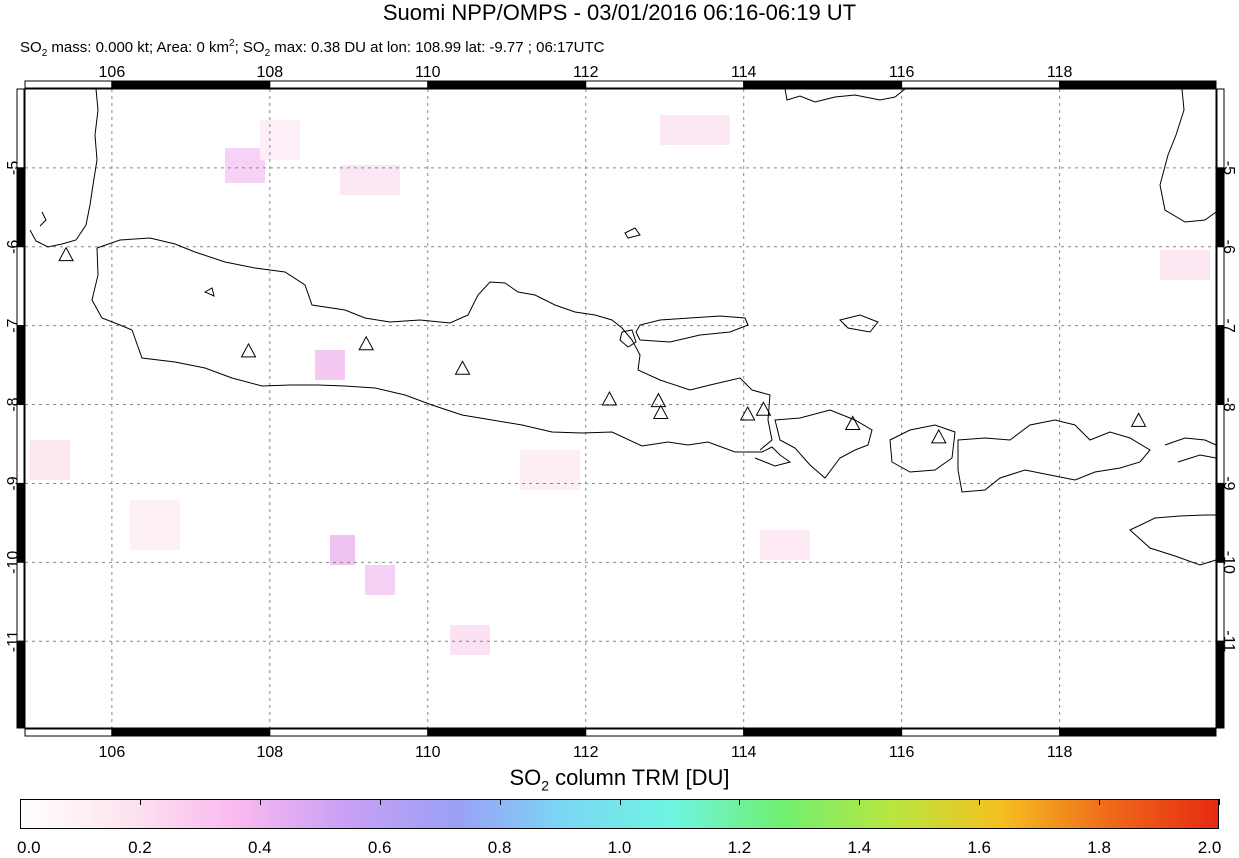  What do you see at coordinates (379, 847) in the screenshot?
I see `colorbar-tick-label: 0.6` at bounding box center [379, 847].